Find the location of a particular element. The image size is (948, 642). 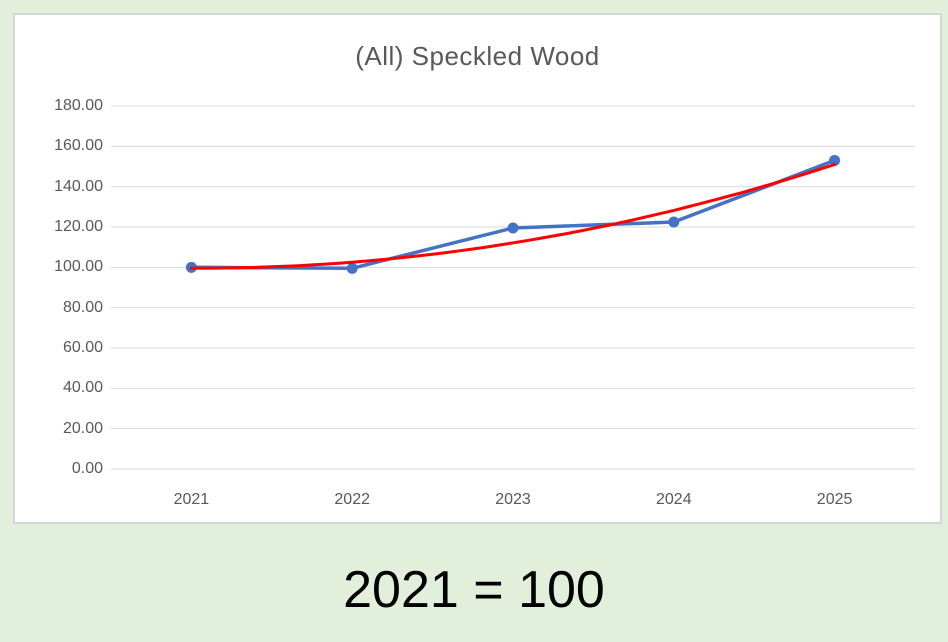

index-base-caption: 2021 = 100 is located at coordinates (474, 590).